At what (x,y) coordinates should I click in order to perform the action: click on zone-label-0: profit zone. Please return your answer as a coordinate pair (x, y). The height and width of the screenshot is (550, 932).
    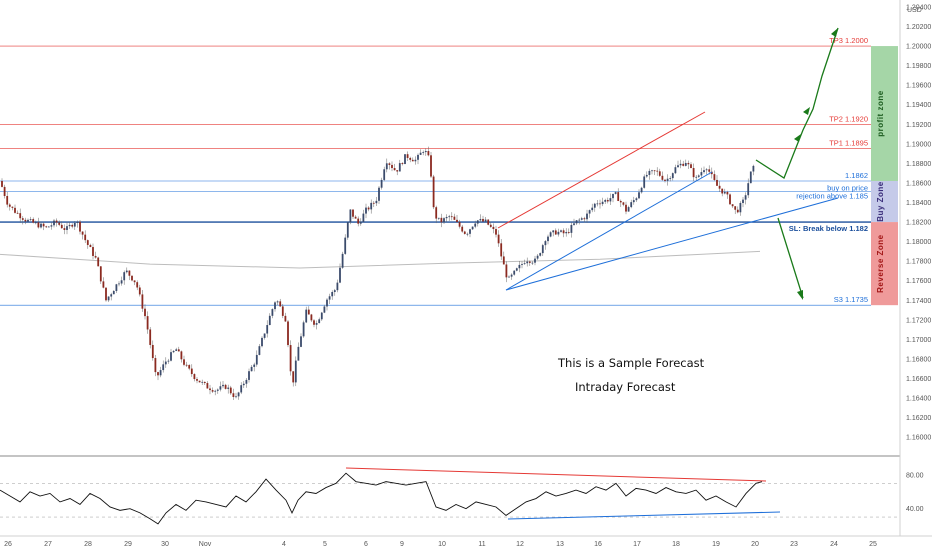
    Looking at the image, I should click on (880, 113).